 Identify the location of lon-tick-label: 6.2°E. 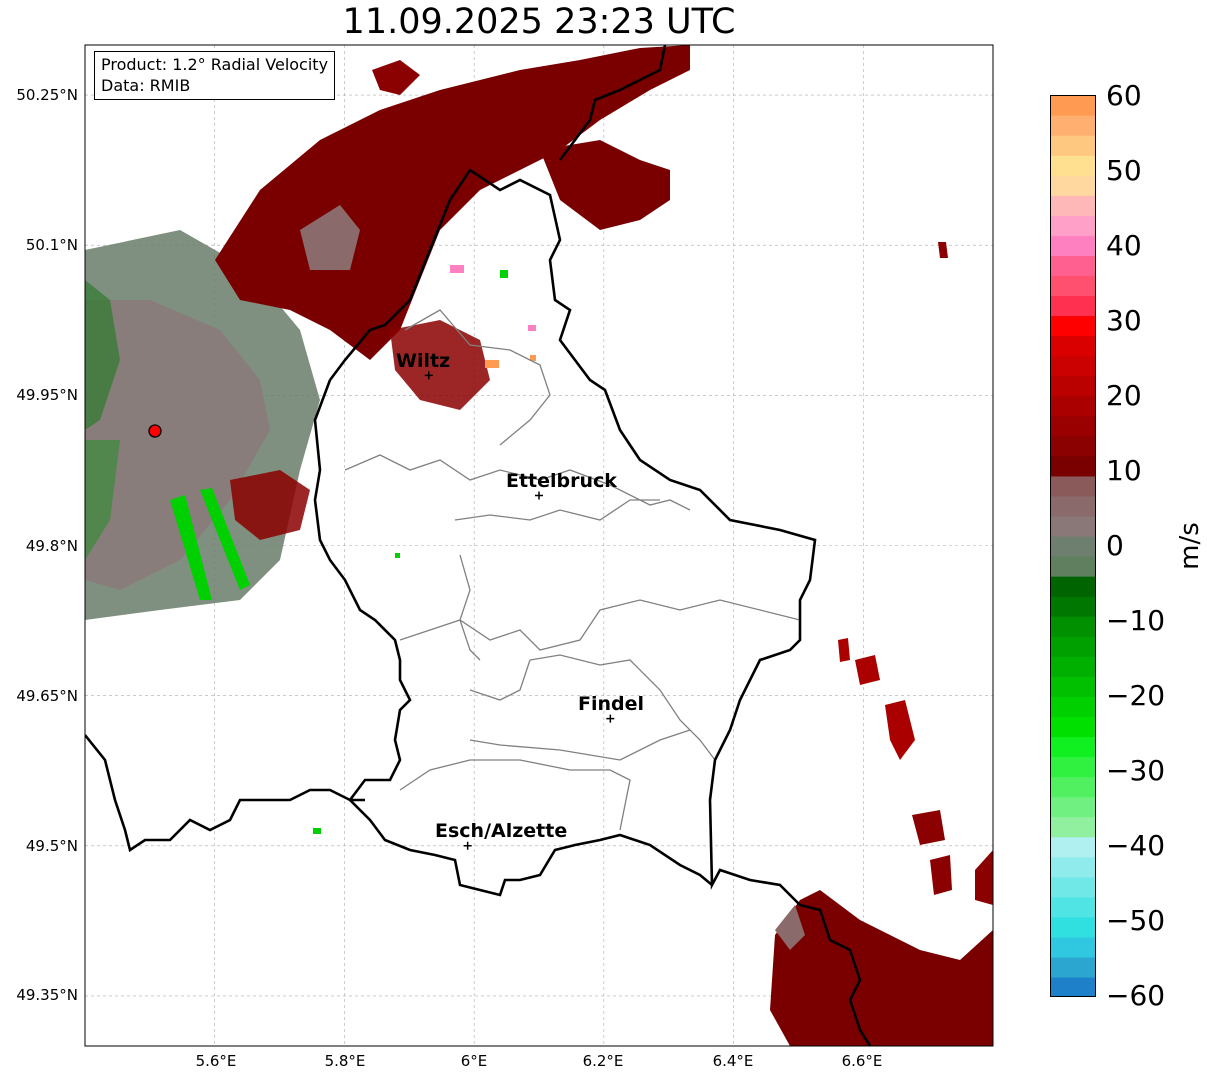
(603, 1061).